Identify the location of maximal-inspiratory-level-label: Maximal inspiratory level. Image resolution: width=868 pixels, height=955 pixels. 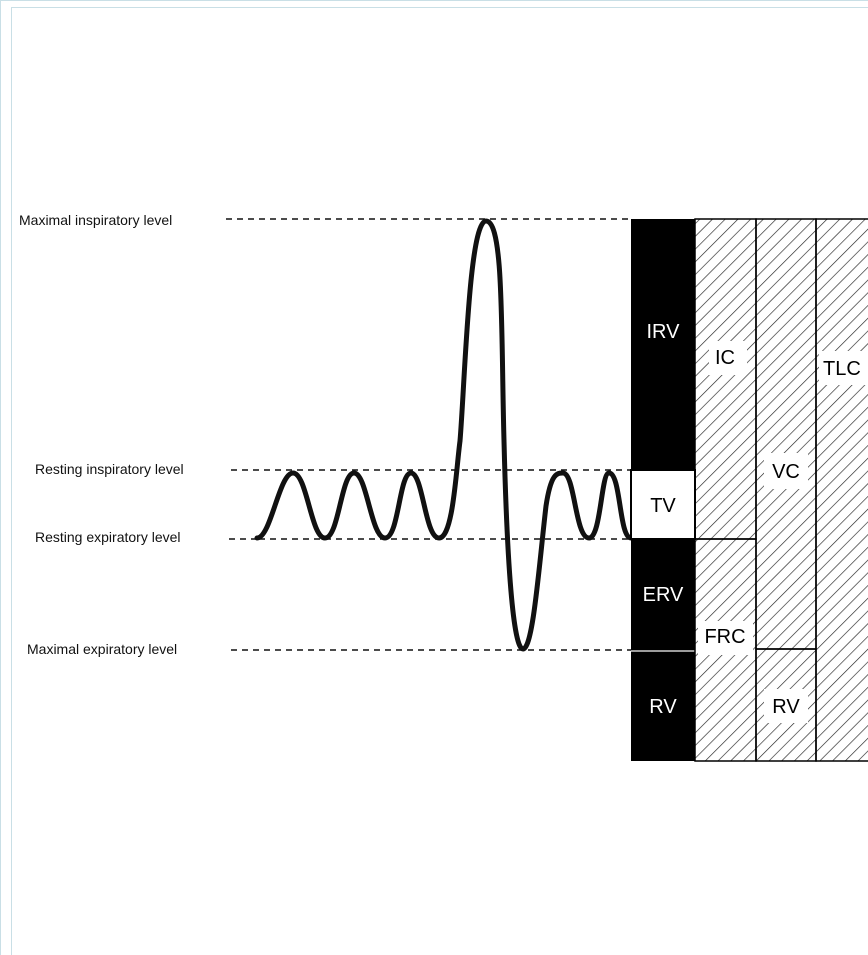
(95, 220).